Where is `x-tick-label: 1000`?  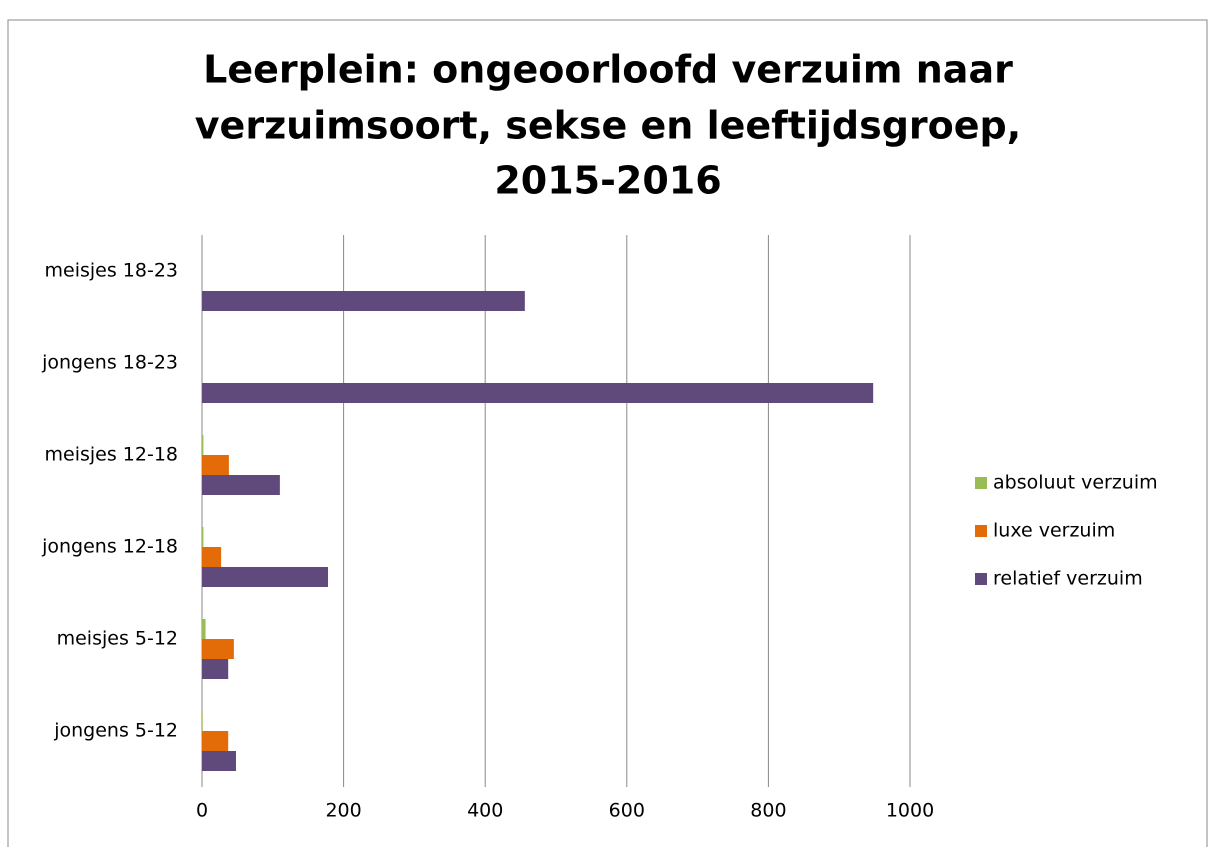 x-tick-label: 1000 is located at coordinates (910, 811).